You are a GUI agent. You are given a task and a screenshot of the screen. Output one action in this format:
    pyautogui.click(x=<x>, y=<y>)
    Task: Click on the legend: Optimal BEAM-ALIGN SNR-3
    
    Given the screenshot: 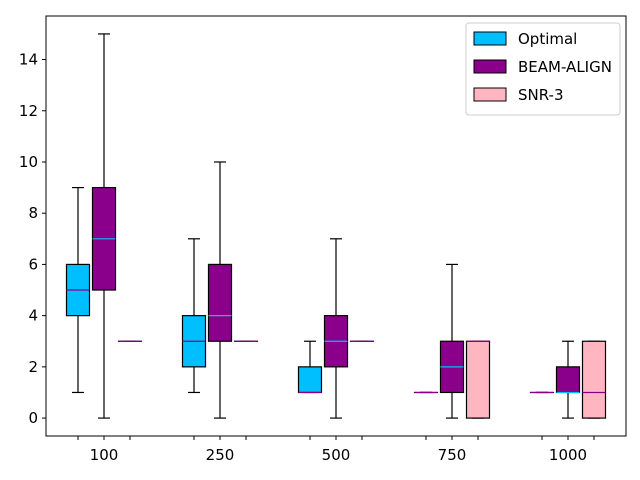 What is the action you would take?
    pyautogui.click(x=543, y=69)
    